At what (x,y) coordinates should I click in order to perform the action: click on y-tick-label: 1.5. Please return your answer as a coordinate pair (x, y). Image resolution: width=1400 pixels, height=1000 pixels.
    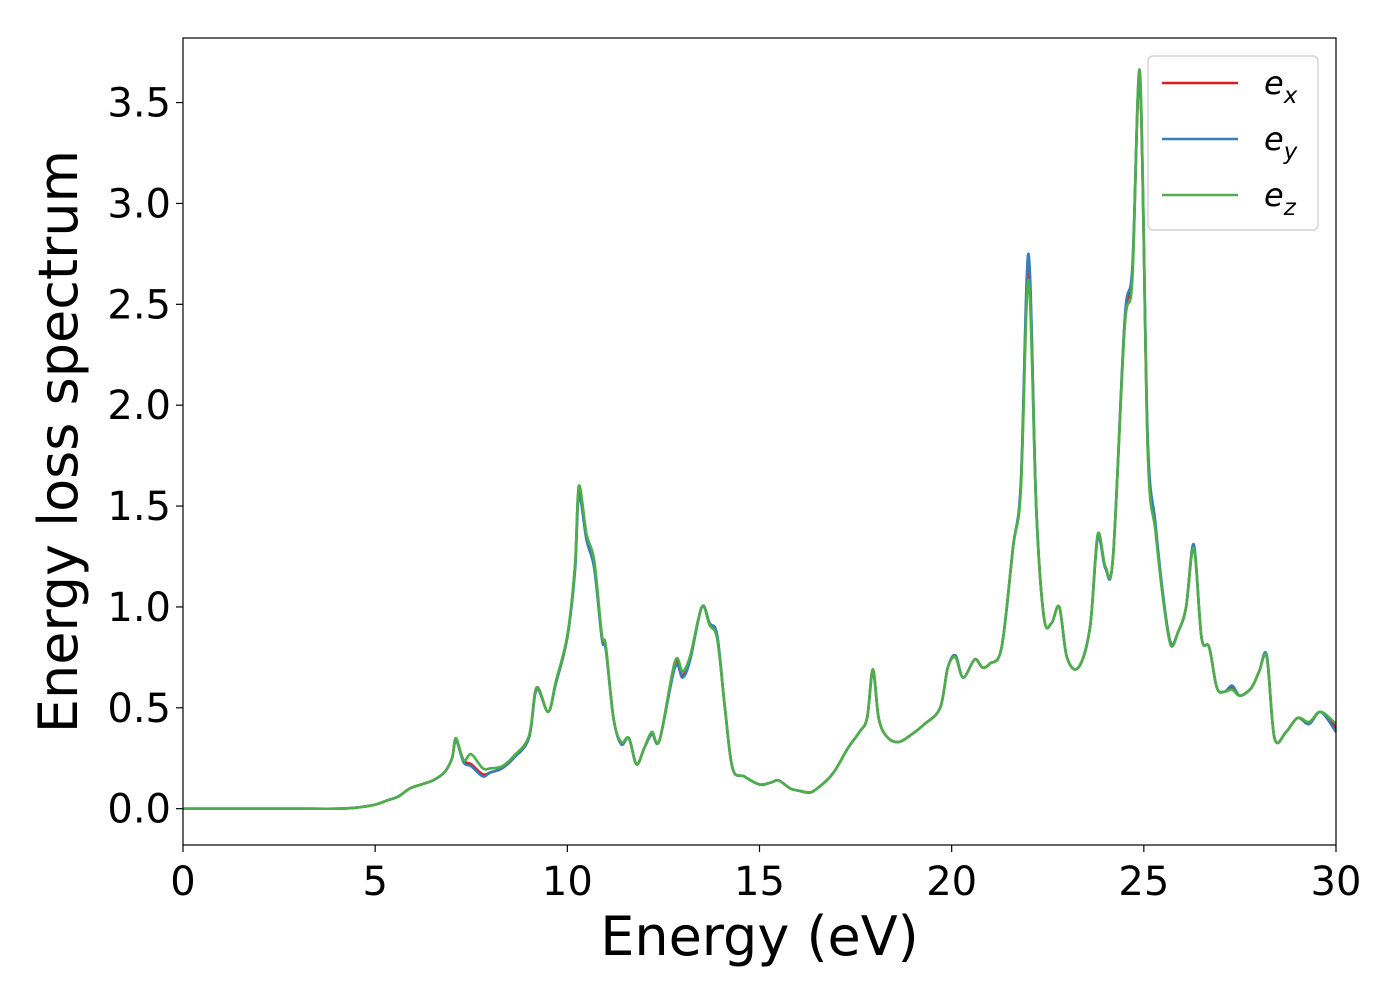
    Looking at the image, I should click on (139, 507).